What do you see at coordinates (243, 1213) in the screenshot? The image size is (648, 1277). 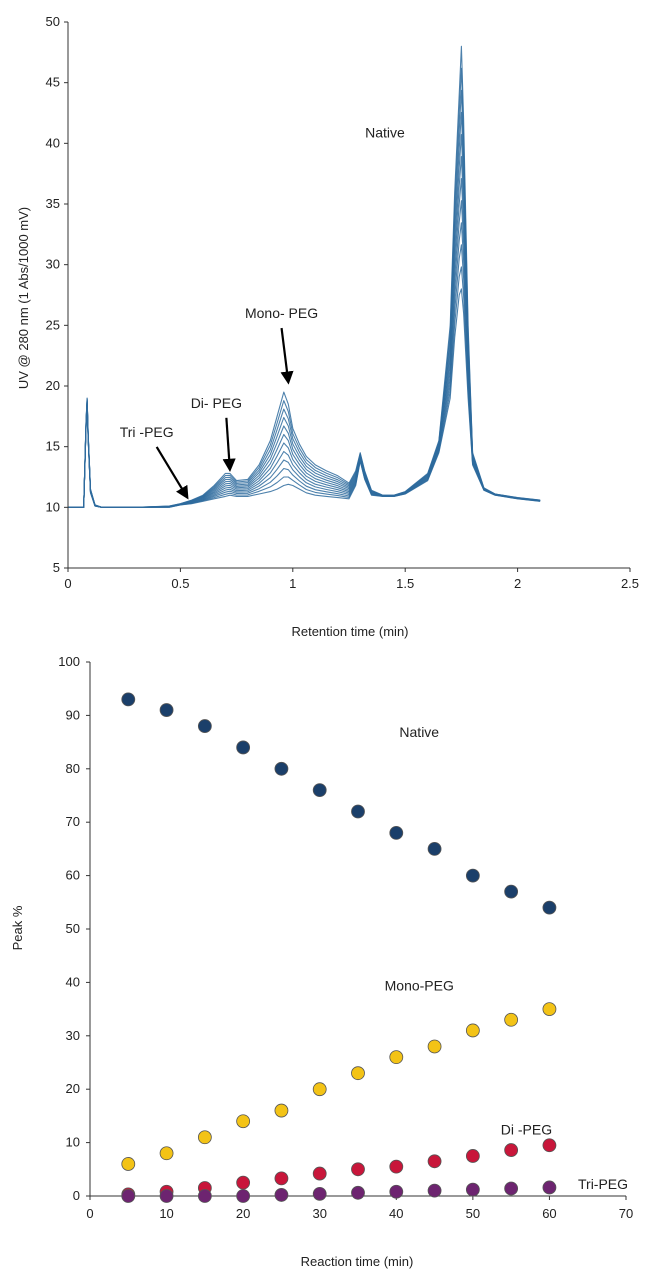 I see `peak-percent-x-tick-label: 20` at bounding box center [243, 1213].